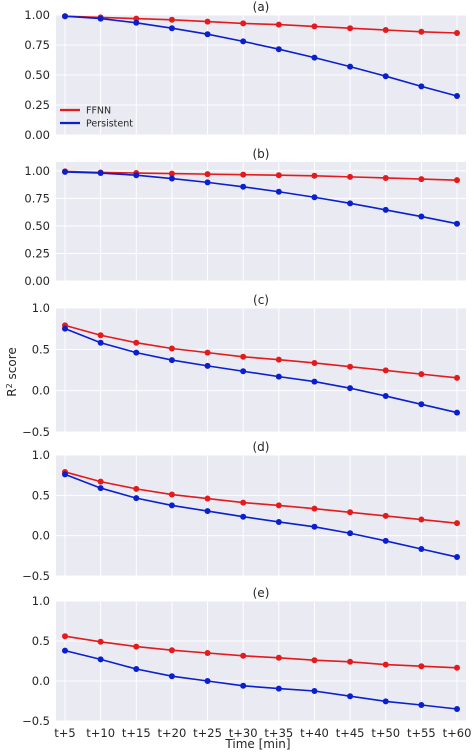  Describe the element at coordinates (37, 135) in the screenshot. I see `y-tick-label: 0.00` at that location.